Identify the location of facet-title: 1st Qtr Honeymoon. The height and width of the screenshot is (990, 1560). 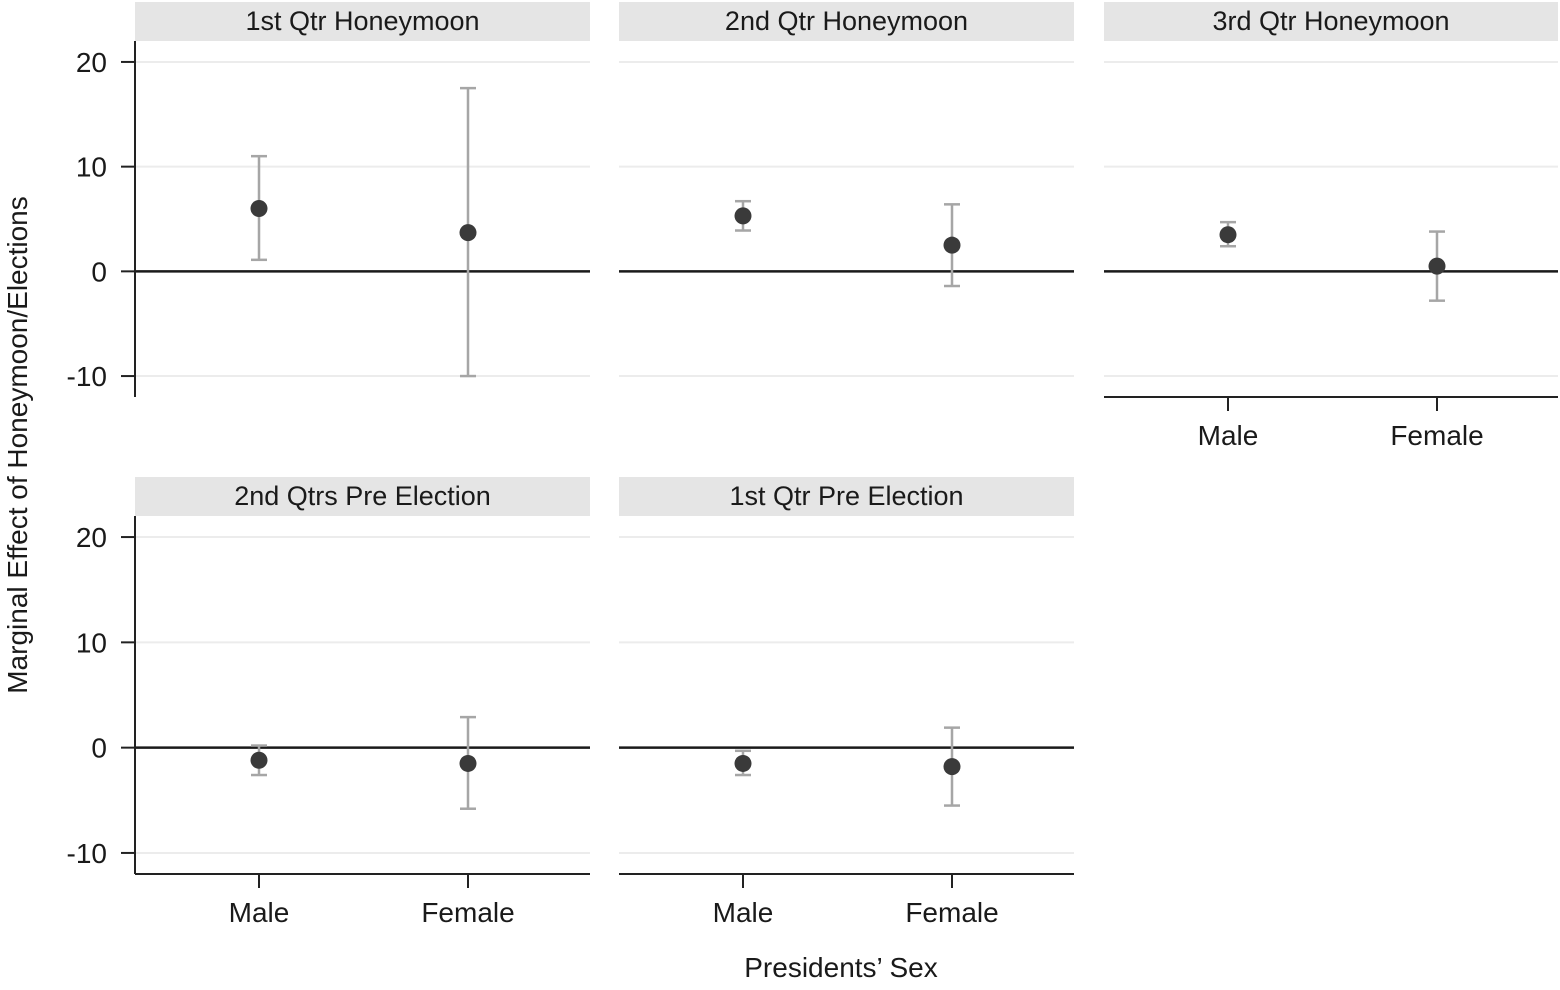
(362, 21).